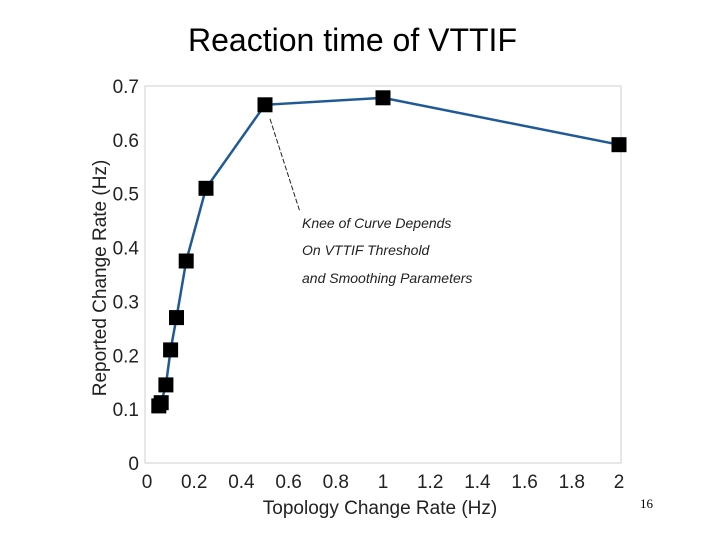 The image size is (720, 540). Describe the element at coordinates (619, 482) in the screenshot. I see `x-tick-label: 2` at that location.